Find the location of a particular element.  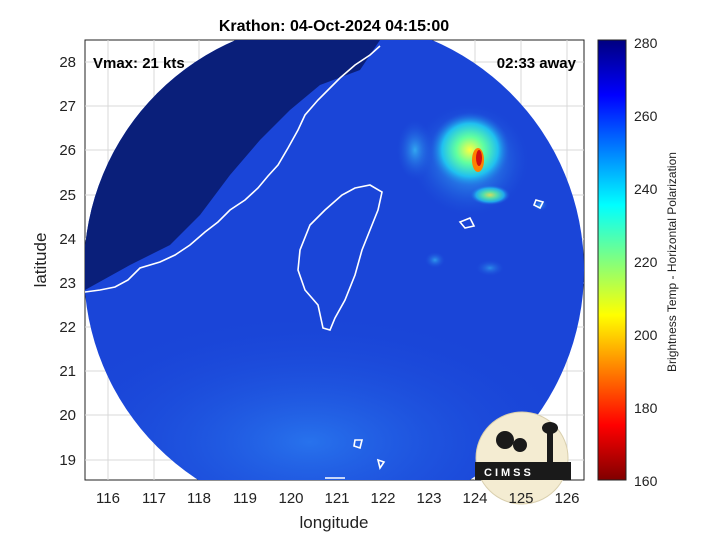

x-tick: 124 is located at coordinates (474, 498).